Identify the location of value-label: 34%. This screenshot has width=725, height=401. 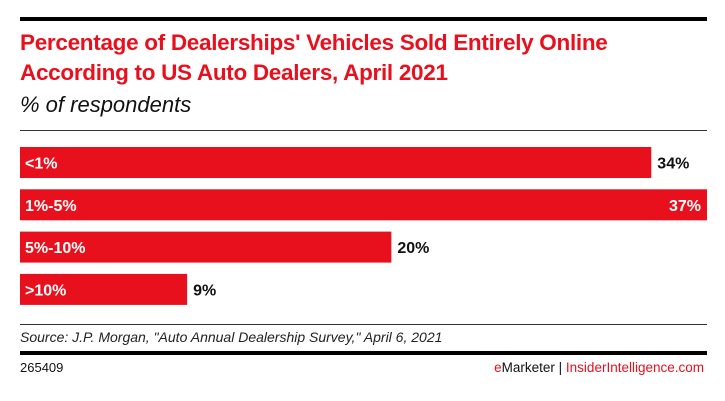
(673, 164).